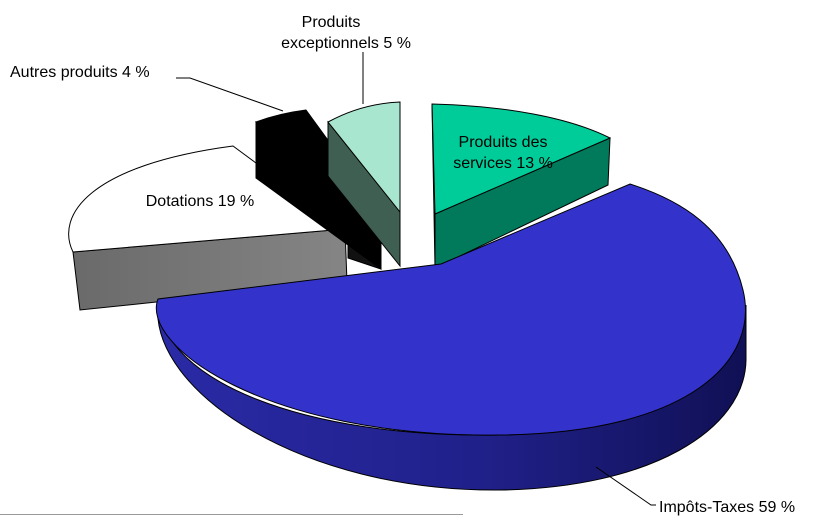  I want to click on label-produits-exceptionnels-line2: exceptionnels 5 %, so click(346, 43).